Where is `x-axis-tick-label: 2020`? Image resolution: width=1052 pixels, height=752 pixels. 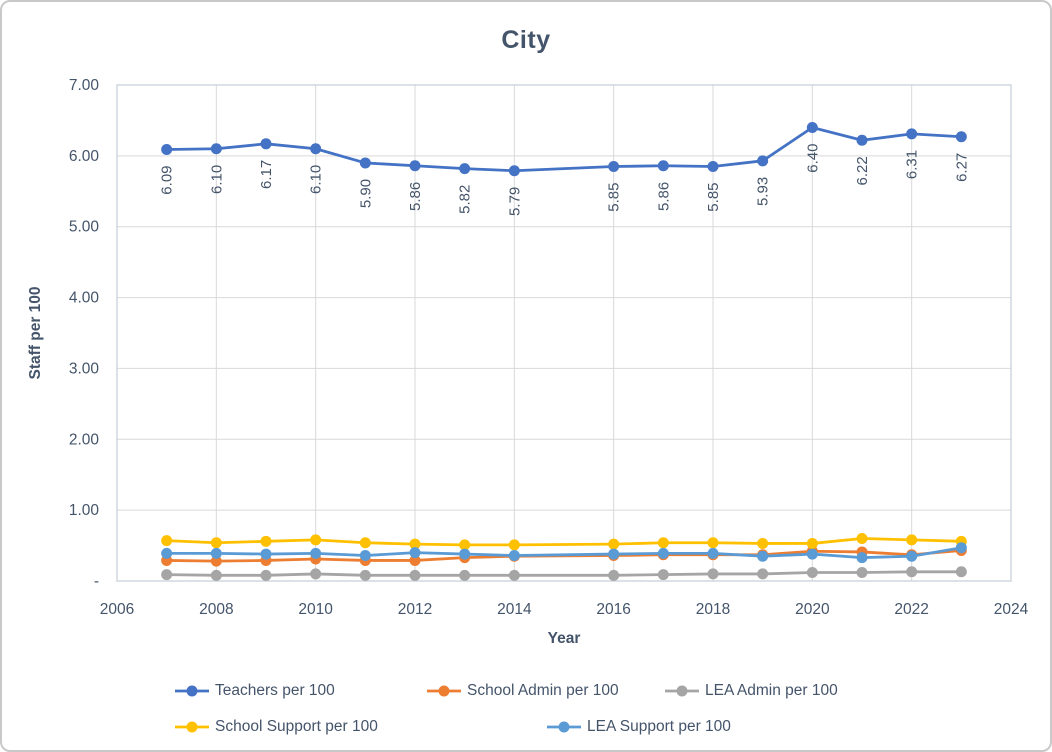 x-axis-tick-label: 2020 is located at coordinates (812, 609).